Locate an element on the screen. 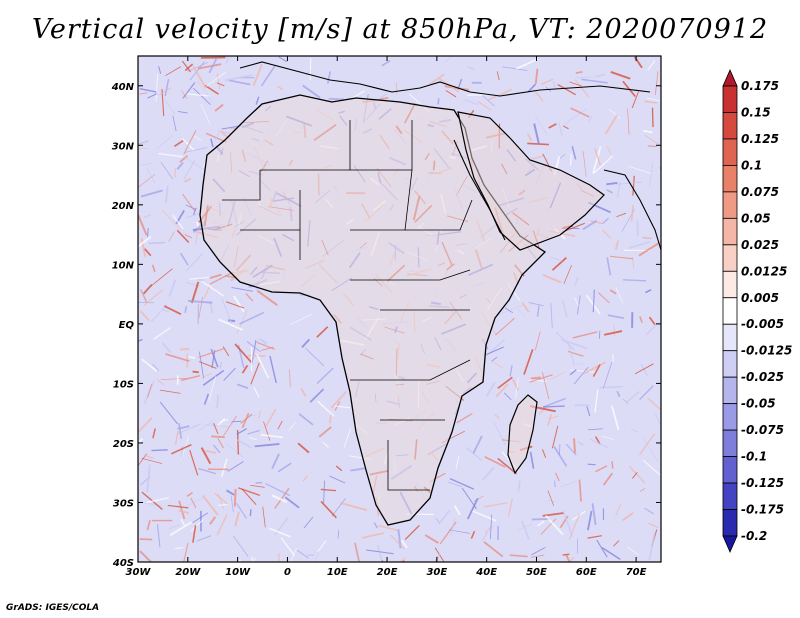 This screenshot has height=618, width=800. red-sea-coast is located at coordinates (479, 190).